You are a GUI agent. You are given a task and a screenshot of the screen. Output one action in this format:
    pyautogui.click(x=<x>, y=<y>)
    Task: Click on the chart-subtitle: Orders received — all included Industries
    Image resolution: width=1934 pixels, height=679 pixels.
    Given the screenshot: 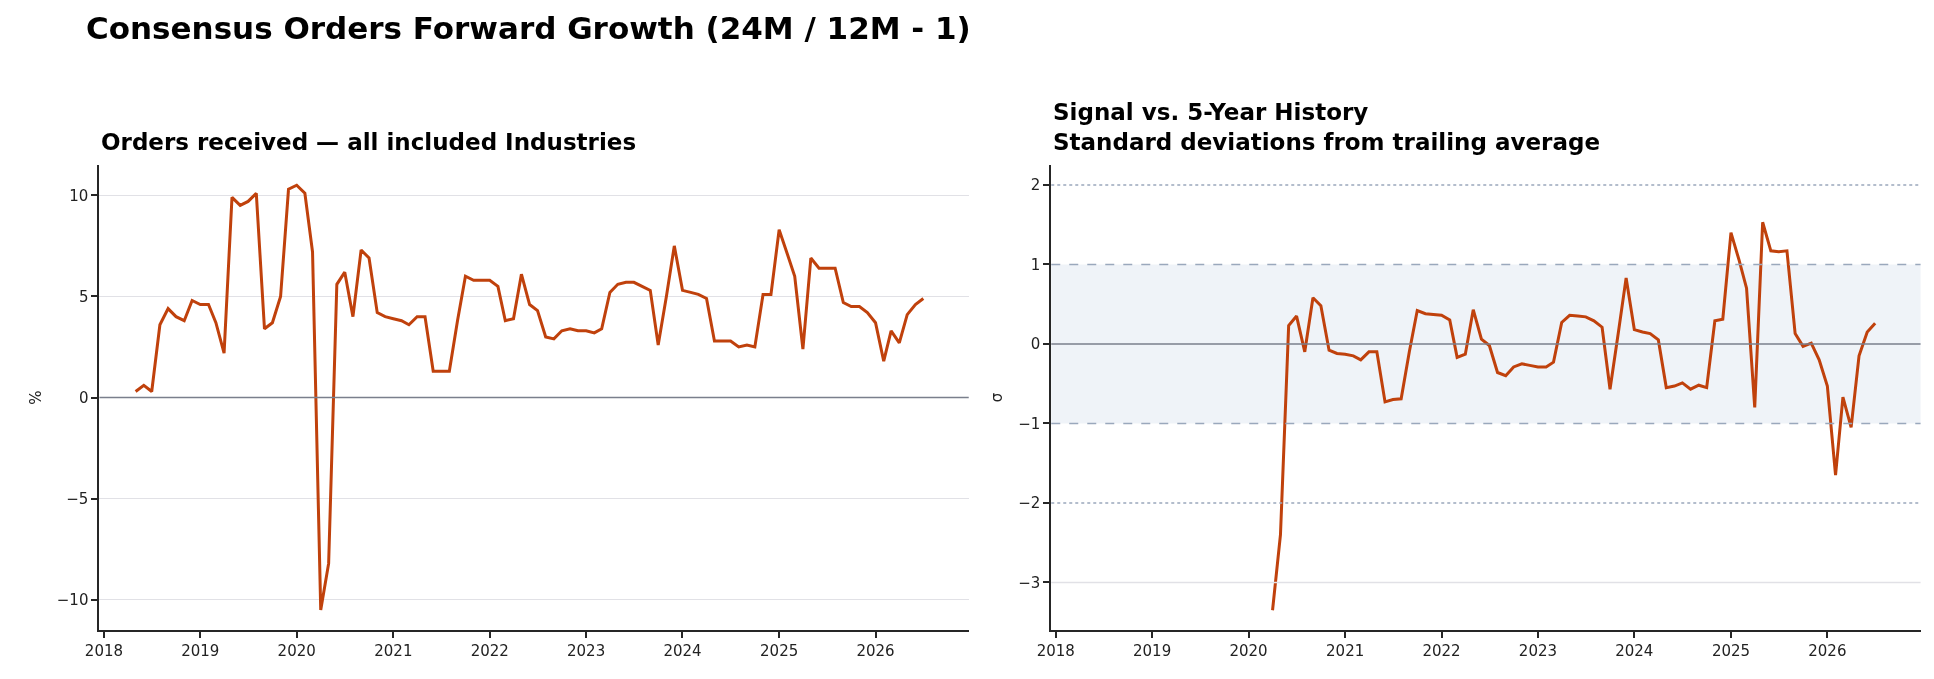 What is the action you would take?
    pyautogui.click(x=369, y=142)
    